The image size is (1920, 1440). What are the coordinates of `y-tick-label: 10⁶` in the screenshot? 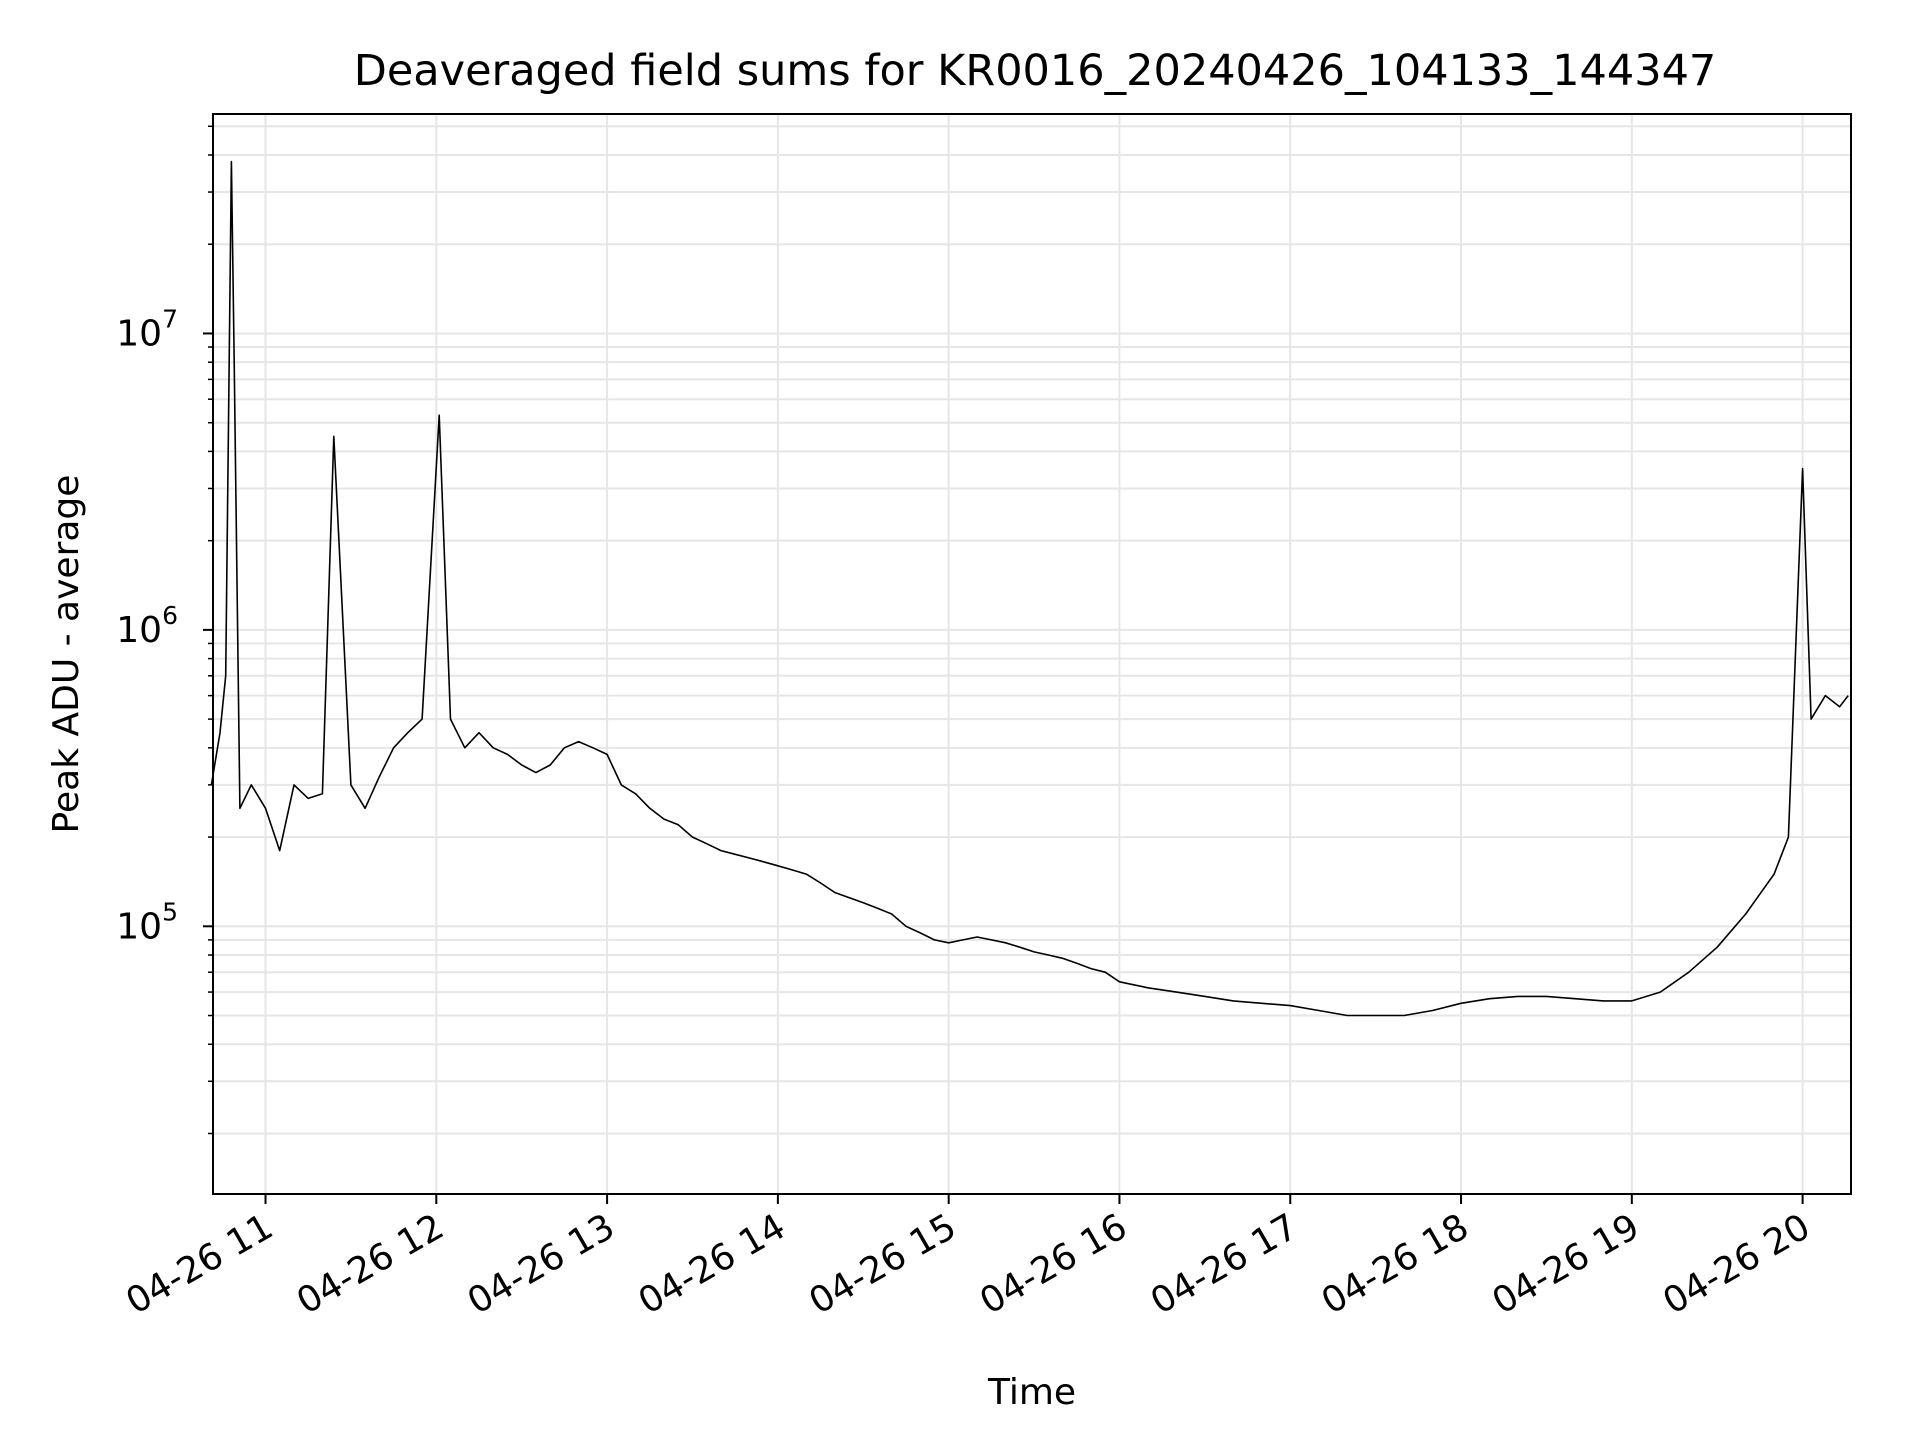 It's located at (147, 626).